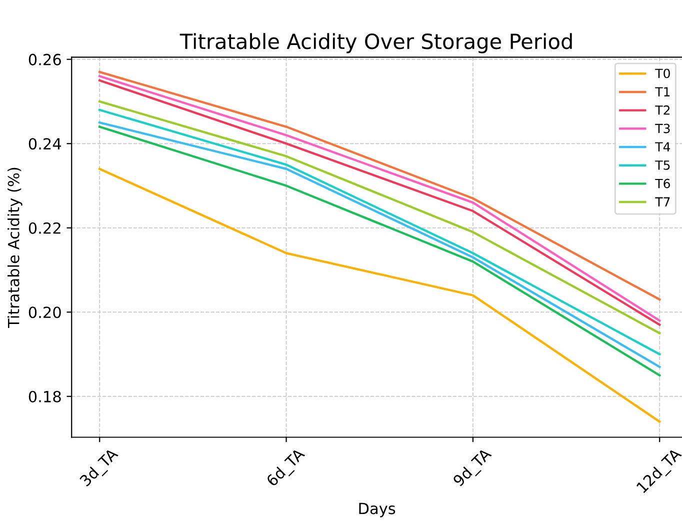 Image resolution: width=682 pixels, height=530 pixels. Describe the element at coordinates (44, 60) in the screenshot. I see `y-tick-label: 0.26` at that location.